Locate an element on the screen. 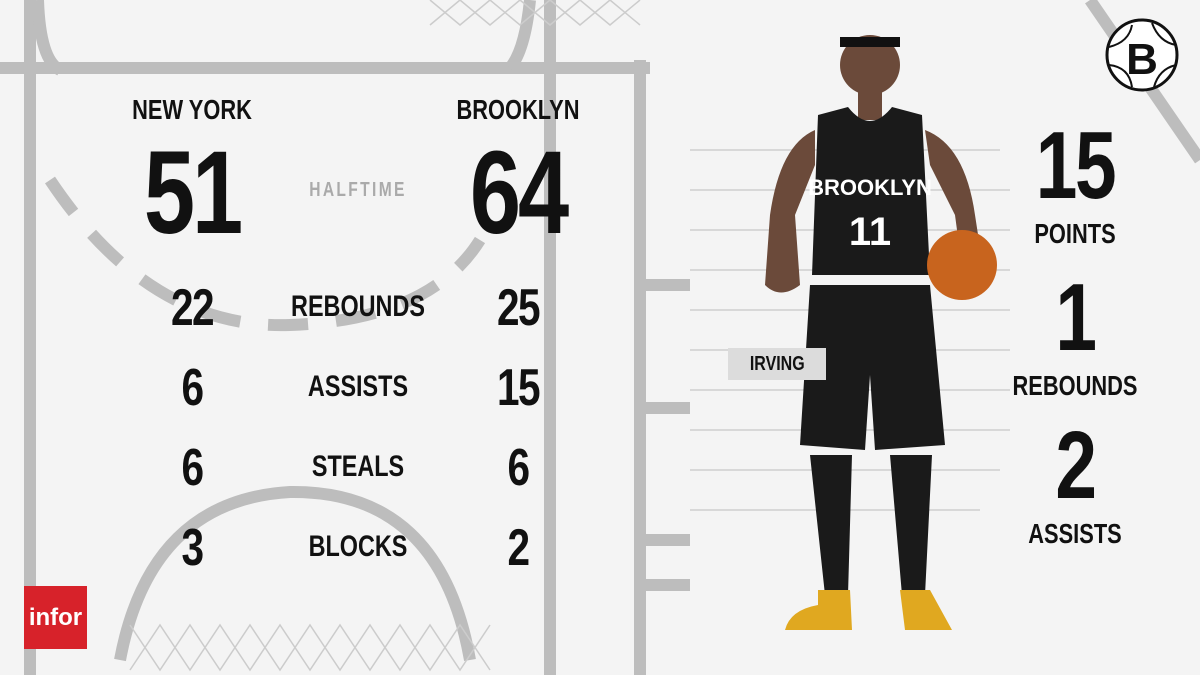 The height and width of the screenshot is (675, 1200). jersey-number: 11 is located at coordinates (870, 232).